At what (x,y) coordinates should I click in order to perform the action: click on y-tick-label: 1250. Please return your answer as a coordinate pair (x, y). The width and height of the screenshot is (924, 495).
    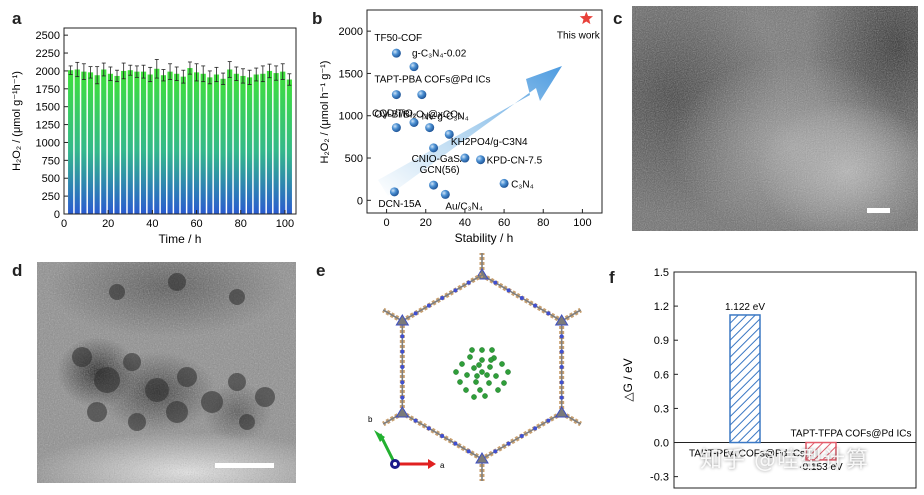
    Looking at the image, I should click on (48, 126).